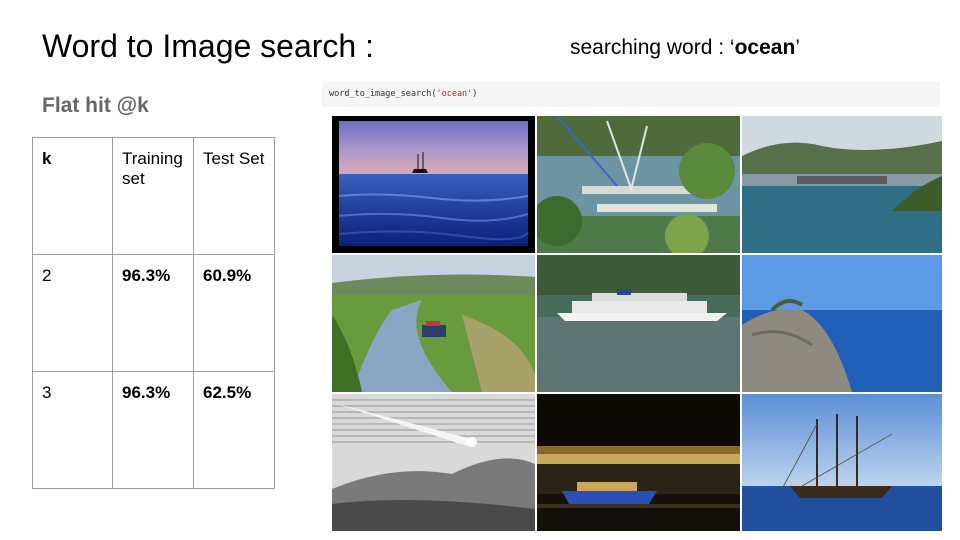  I want to click on code-cell: word_to_image_search('ocean'), so click(631, 94).